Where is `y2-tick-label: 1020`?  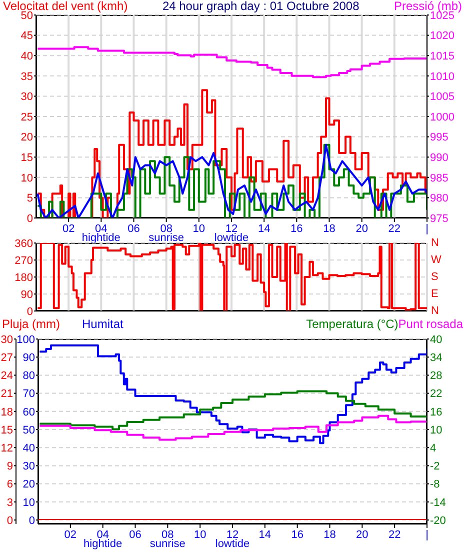 y2-tick-label: 1020 is located at coordinates (442, 36).